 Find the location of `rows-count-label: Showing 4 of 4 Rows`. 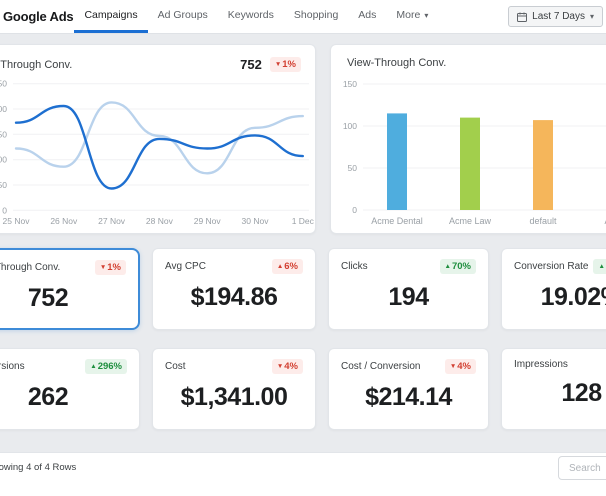

rows-count-label: Showing 4 of 4 Rows is located at coordinates (38, 467).